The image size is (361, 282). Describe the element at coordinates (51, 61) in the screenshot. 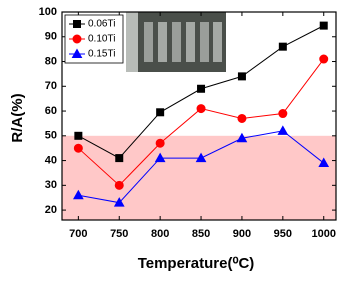

I see `y-tick-label: 80` at that location.